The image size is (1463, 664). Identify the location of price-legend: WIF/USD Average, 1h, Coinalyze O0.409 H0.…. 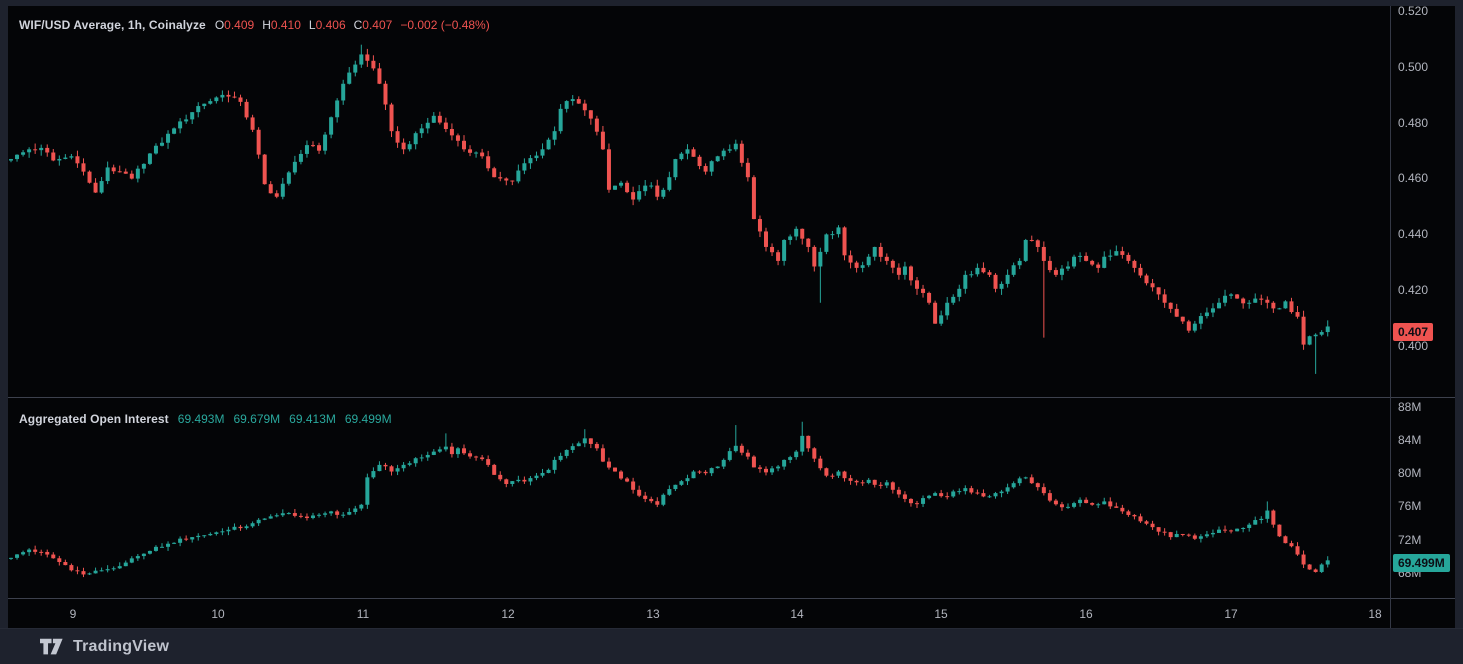
(254, 25).